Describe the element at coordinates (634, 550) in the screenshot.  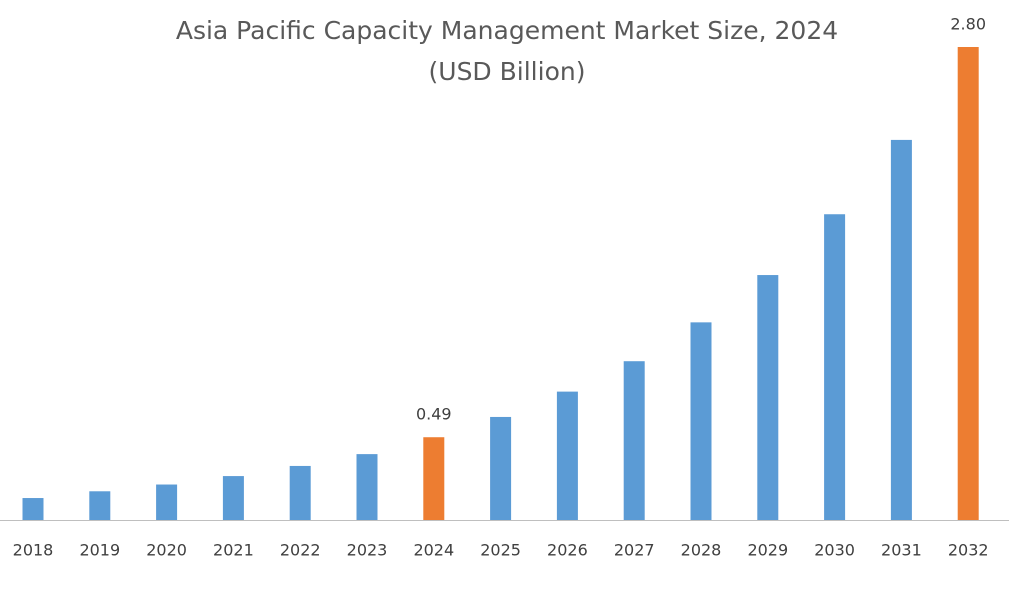
I see `x-tick-label: 2027` at that location.